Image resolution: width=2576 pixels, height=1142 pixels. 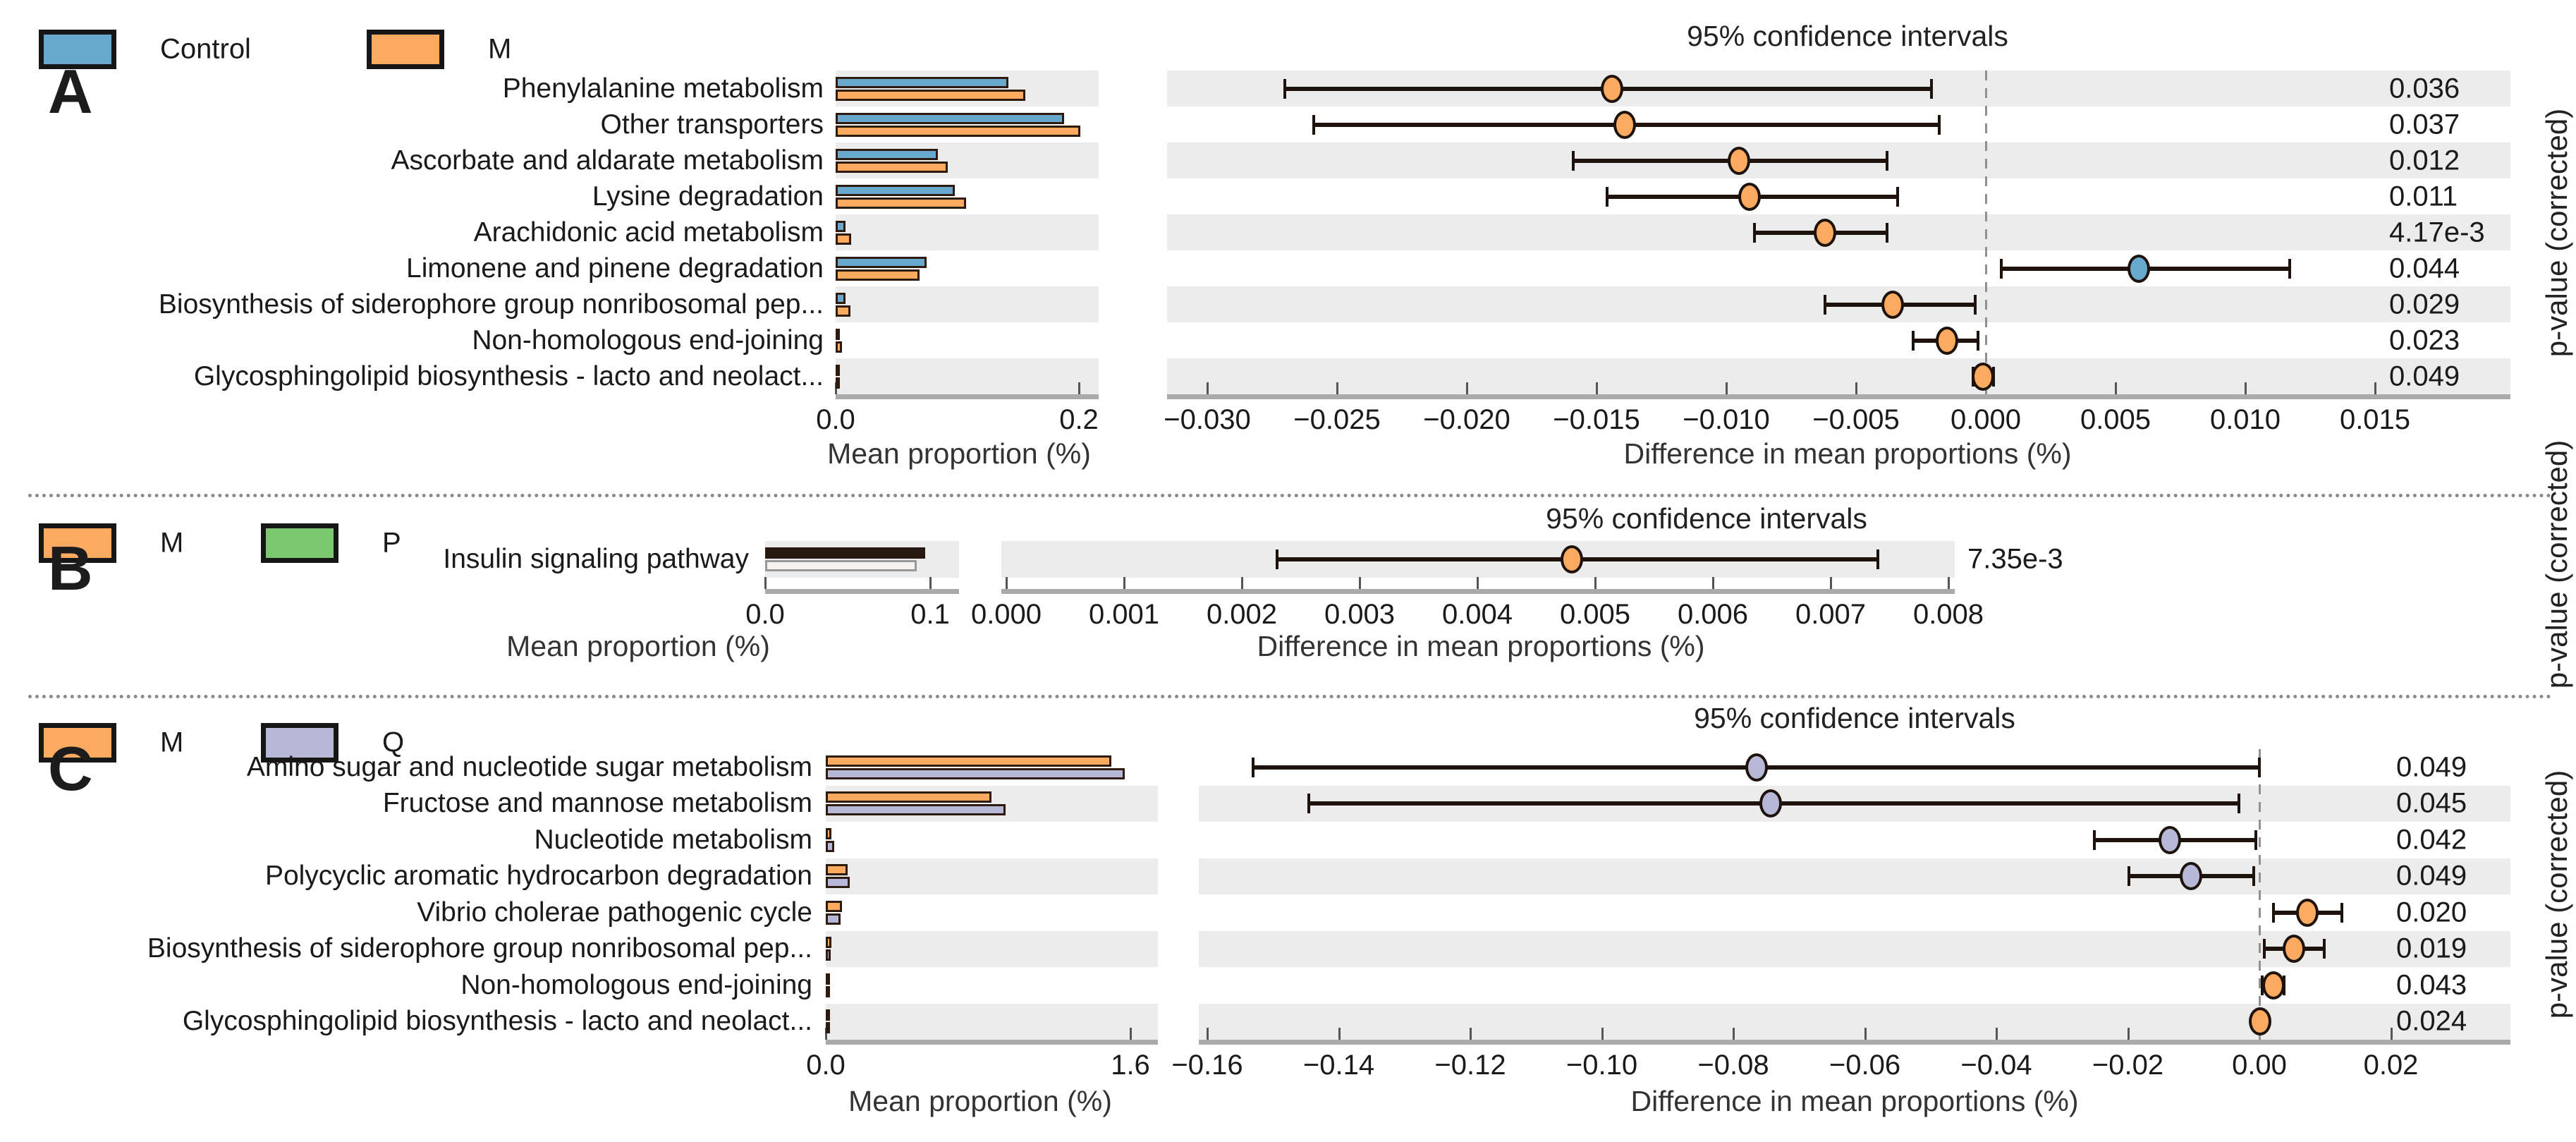 What do you see at coordinates (2015, 559) in the screenshot?
I see `p-value: 7.35e-3` at bounding box center [2015, 559].